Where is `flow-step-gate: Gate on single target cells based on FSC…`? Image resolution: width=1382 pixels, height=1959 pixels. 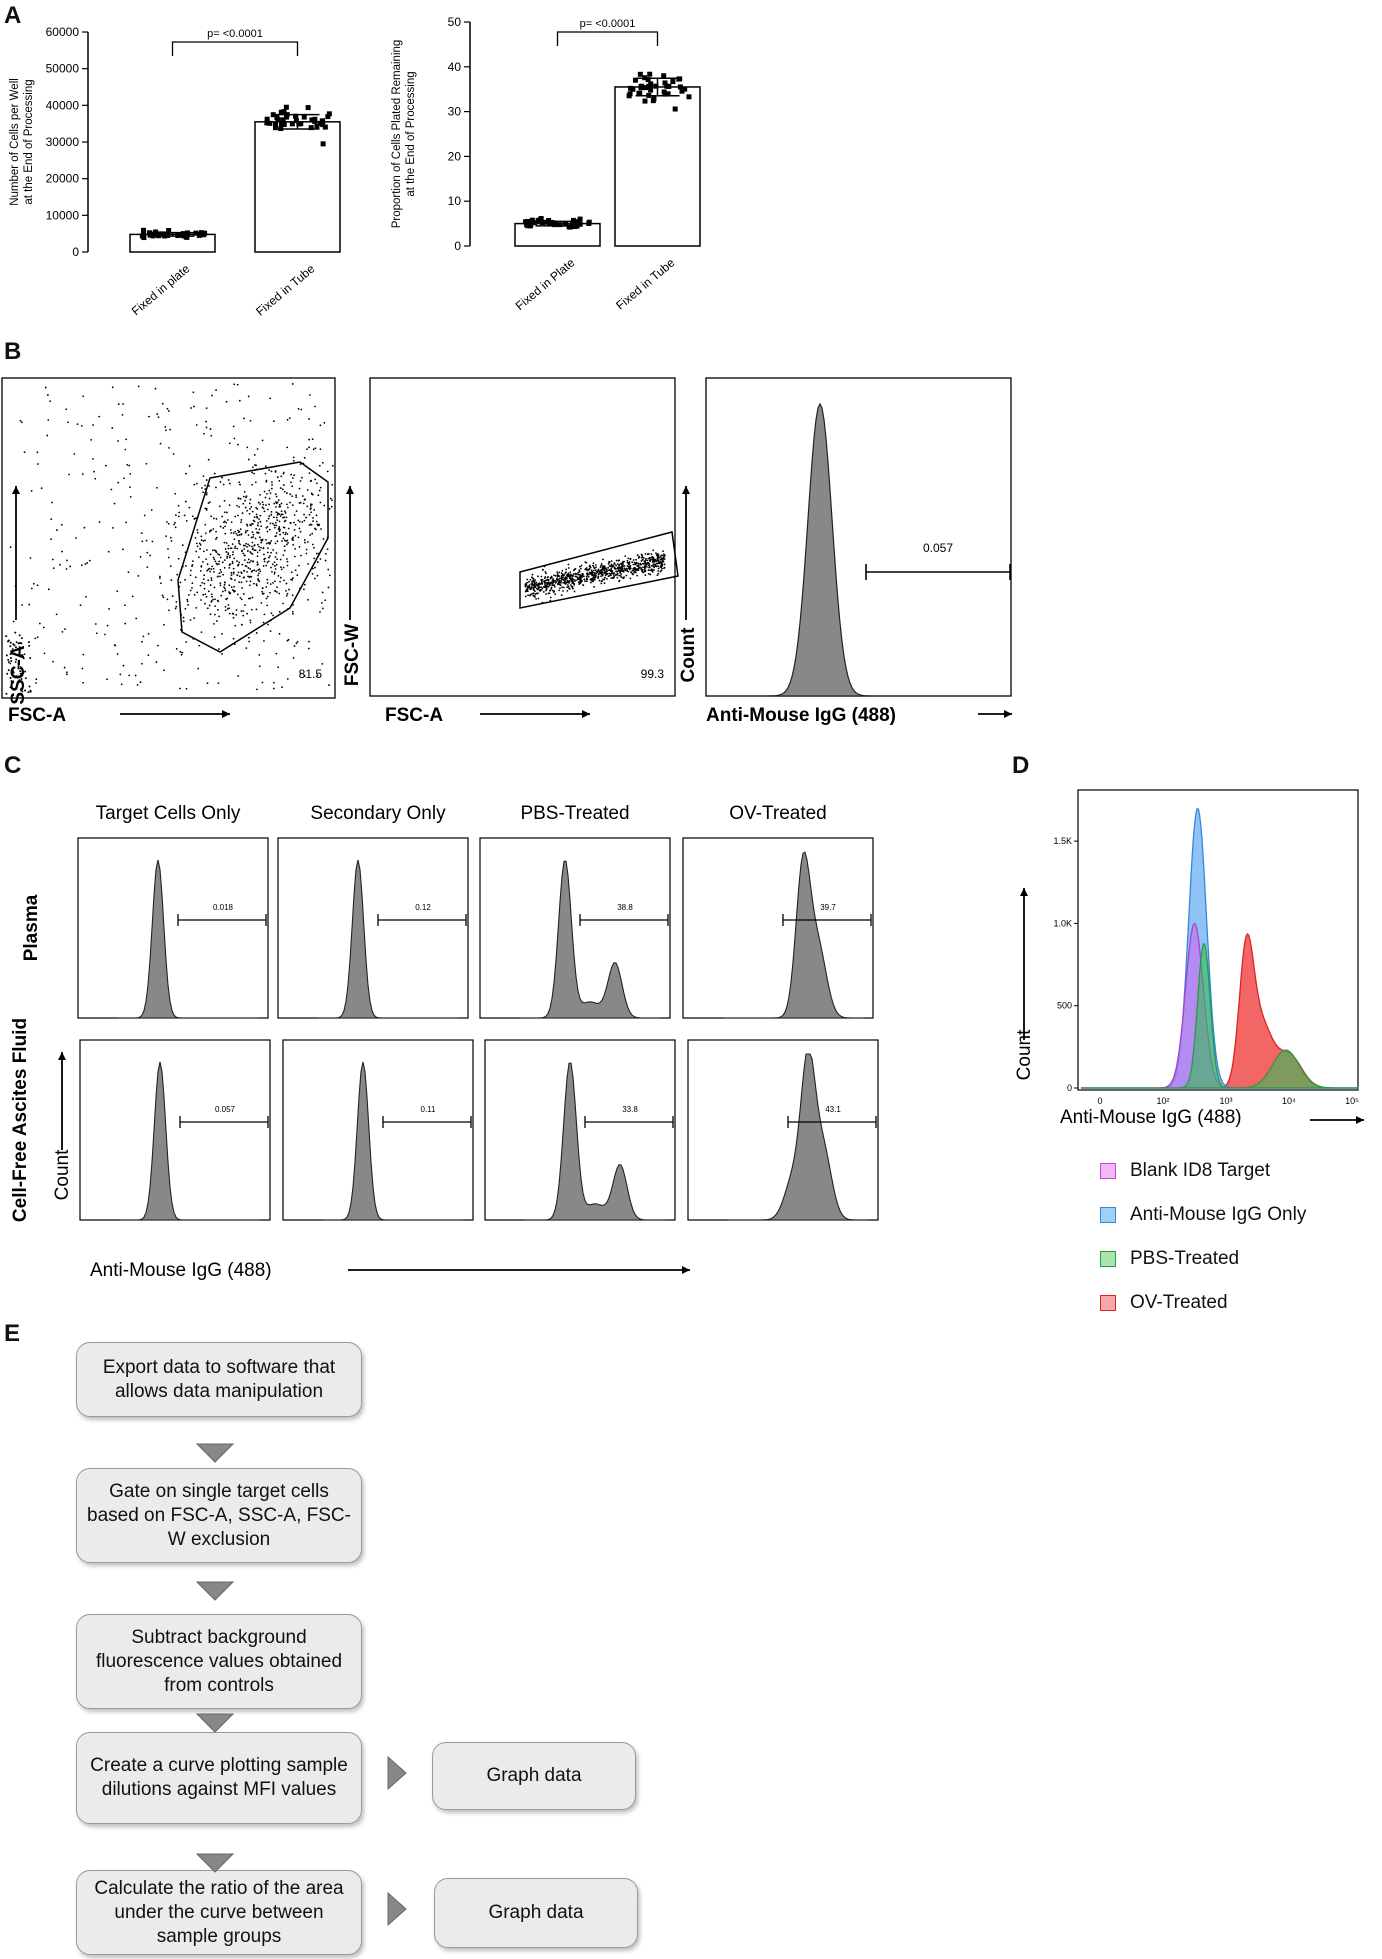
flow-step-gate: Gate on single target cells based on FSC… is located at coordinates (219, 1515).